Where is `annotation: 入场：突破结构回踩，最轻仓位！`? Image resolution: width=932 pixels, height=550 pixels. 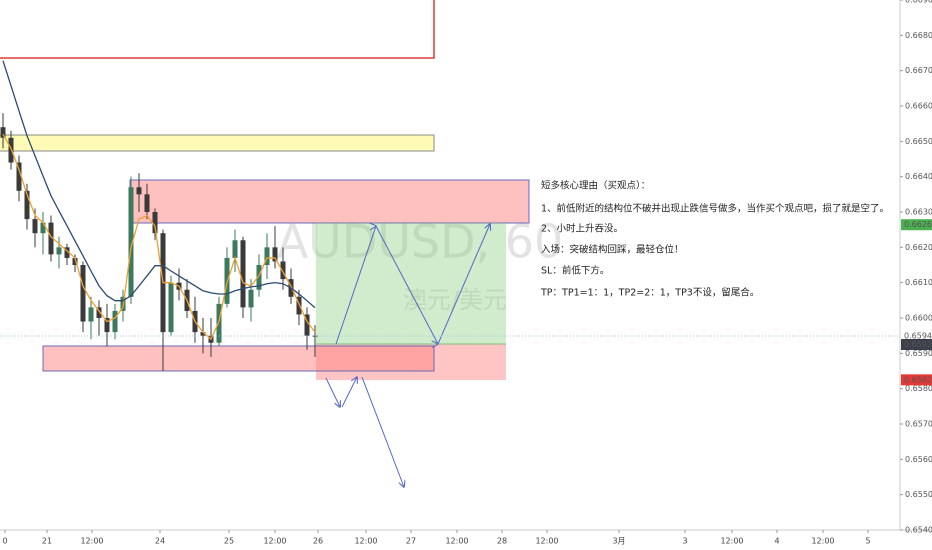
annotation: 入场：突破结构回踩，最轻仓位！ is located at coordinates (612, 250).